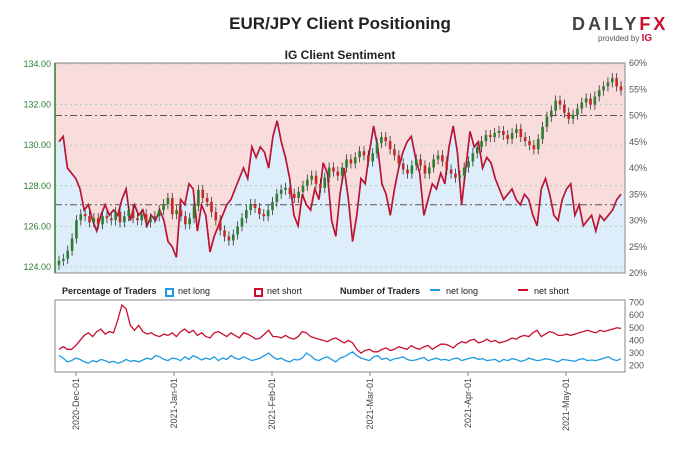  What do you see at coordinates (543, 291) in the screenshot?
I see `legend-num-short: net short` at bounding box center [543, 291].